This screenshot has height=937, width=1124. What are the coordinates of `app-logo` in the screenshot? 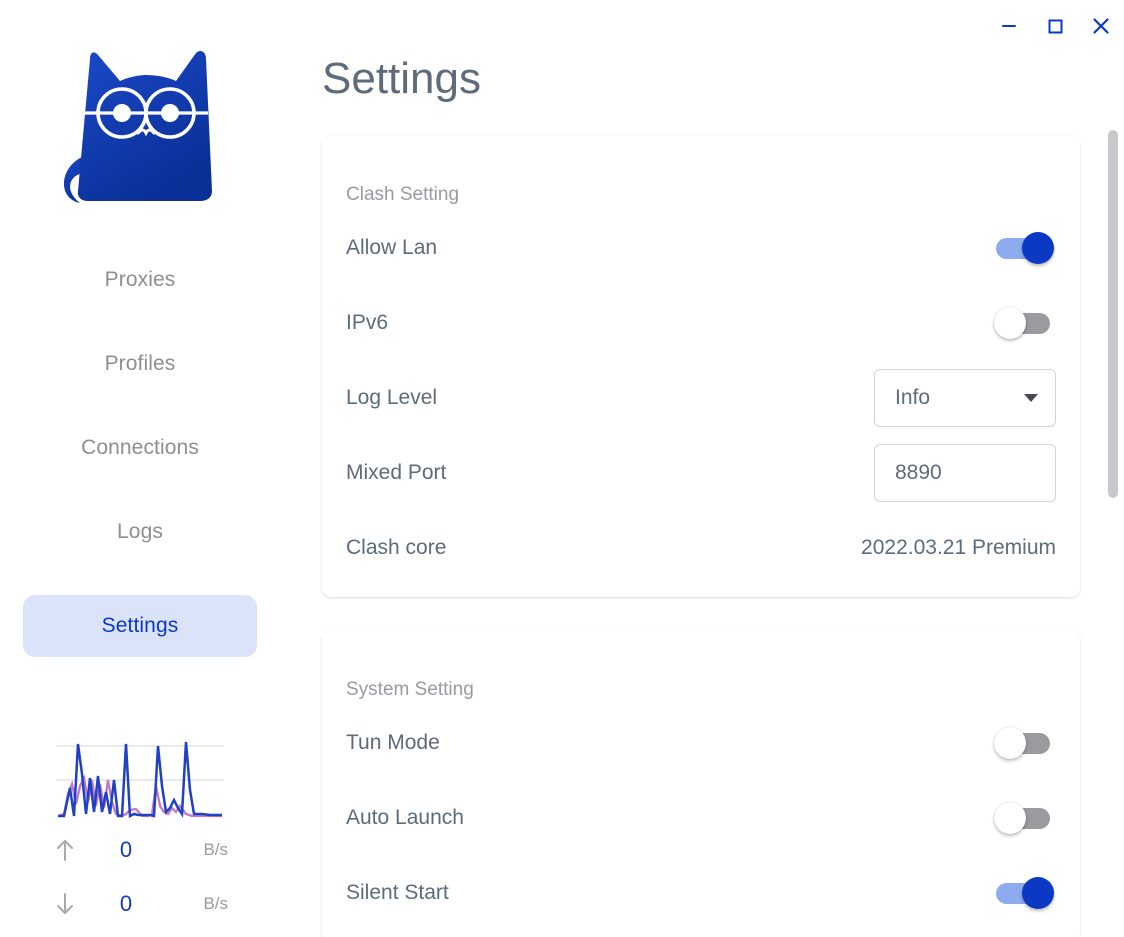 It's located at (140, 124).